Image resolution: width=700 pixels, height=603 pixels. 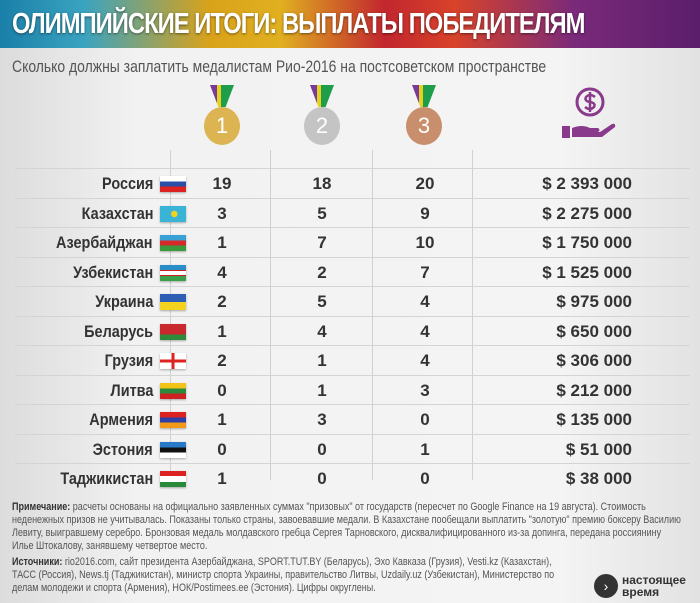 What do you see at coordinates (589, 112) in the screenshot?
I see `money-in-hand-icon` at bounding box center [589, 112].